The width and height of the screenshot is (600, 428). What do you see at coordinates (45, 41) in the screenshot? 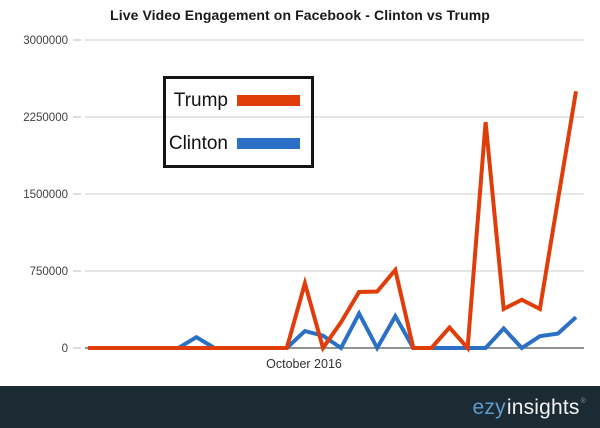
I see `y-axis-tick-label: 3000000` at bounding box center [45, 41].